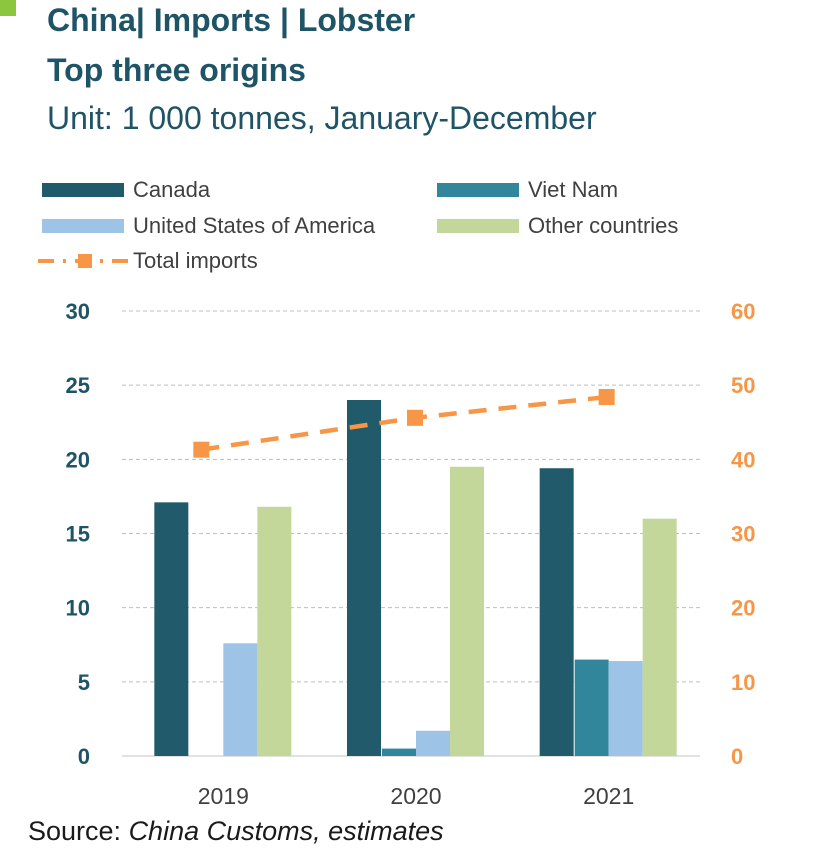 This screenshot has height=868, width=833. I want to click on corner-accent, so click(8, 8).